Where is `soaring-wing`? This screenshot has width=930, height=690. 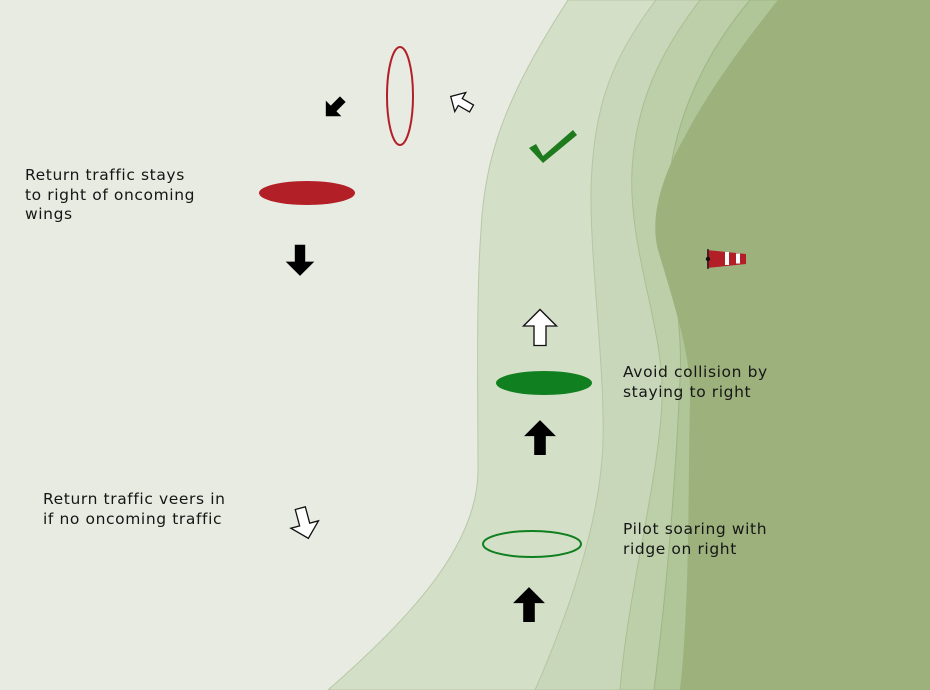
soaring-wing is located at coordinates (532, 544).